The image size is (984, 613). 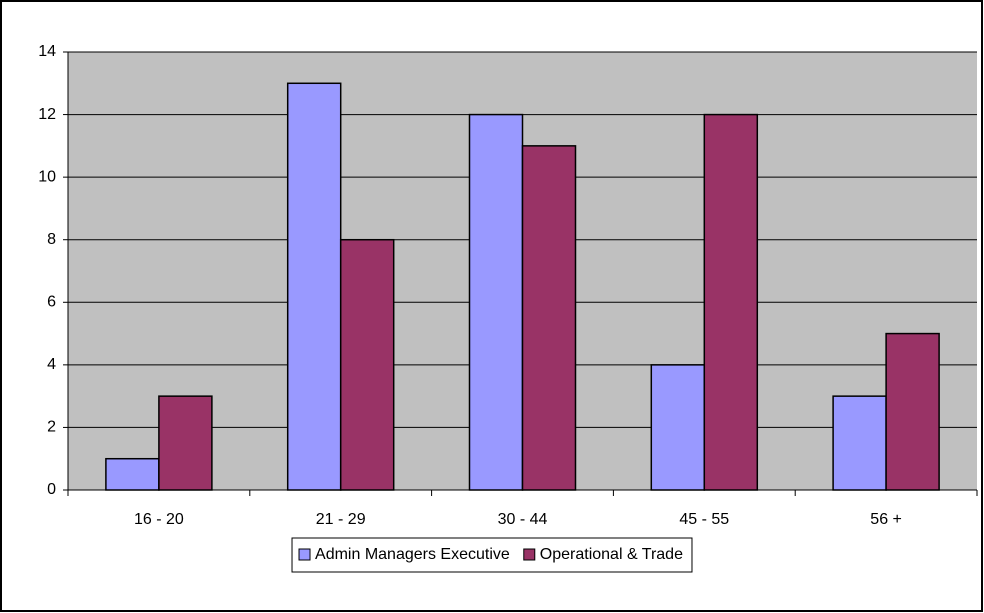 What do you see at coordinates (412, 554) in the screenshot?
I see `legend-label: Admin Managers Executive` at bounding box center [412, 554].